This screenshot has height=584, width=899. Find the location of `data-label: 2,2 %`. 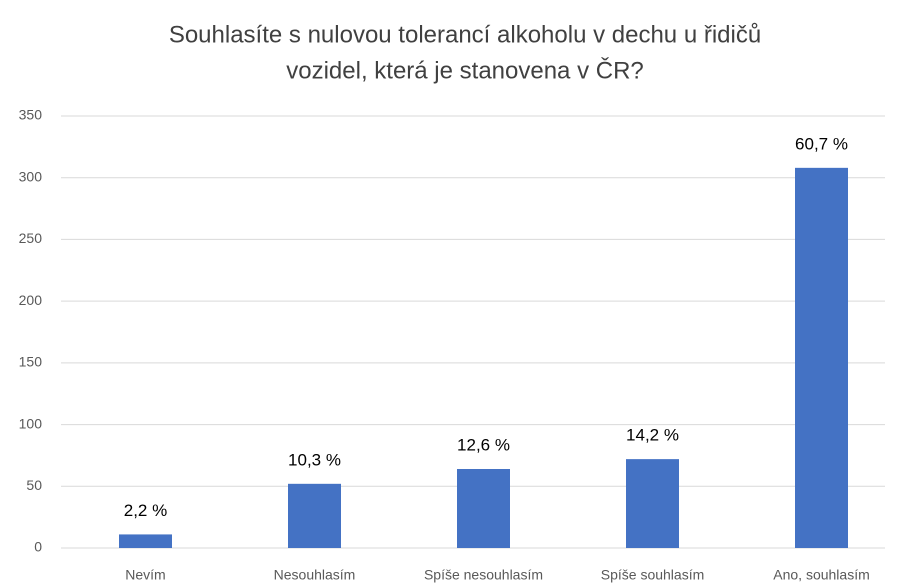

data-label: 2,2 % is located at coordinates (145, 510).